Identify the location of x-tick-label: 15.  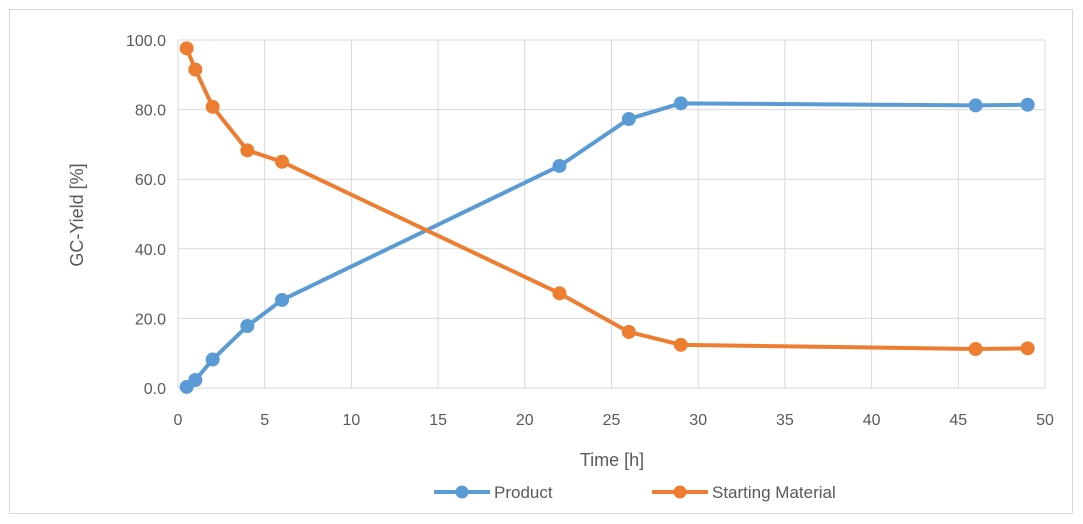
(438, 420).